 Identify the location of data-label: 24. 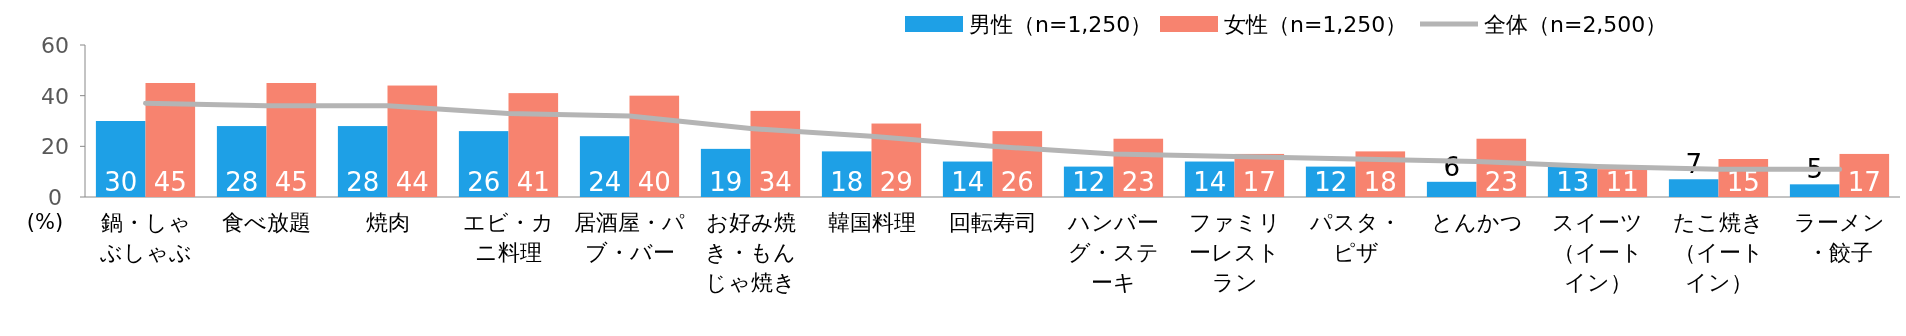
(605, 182).